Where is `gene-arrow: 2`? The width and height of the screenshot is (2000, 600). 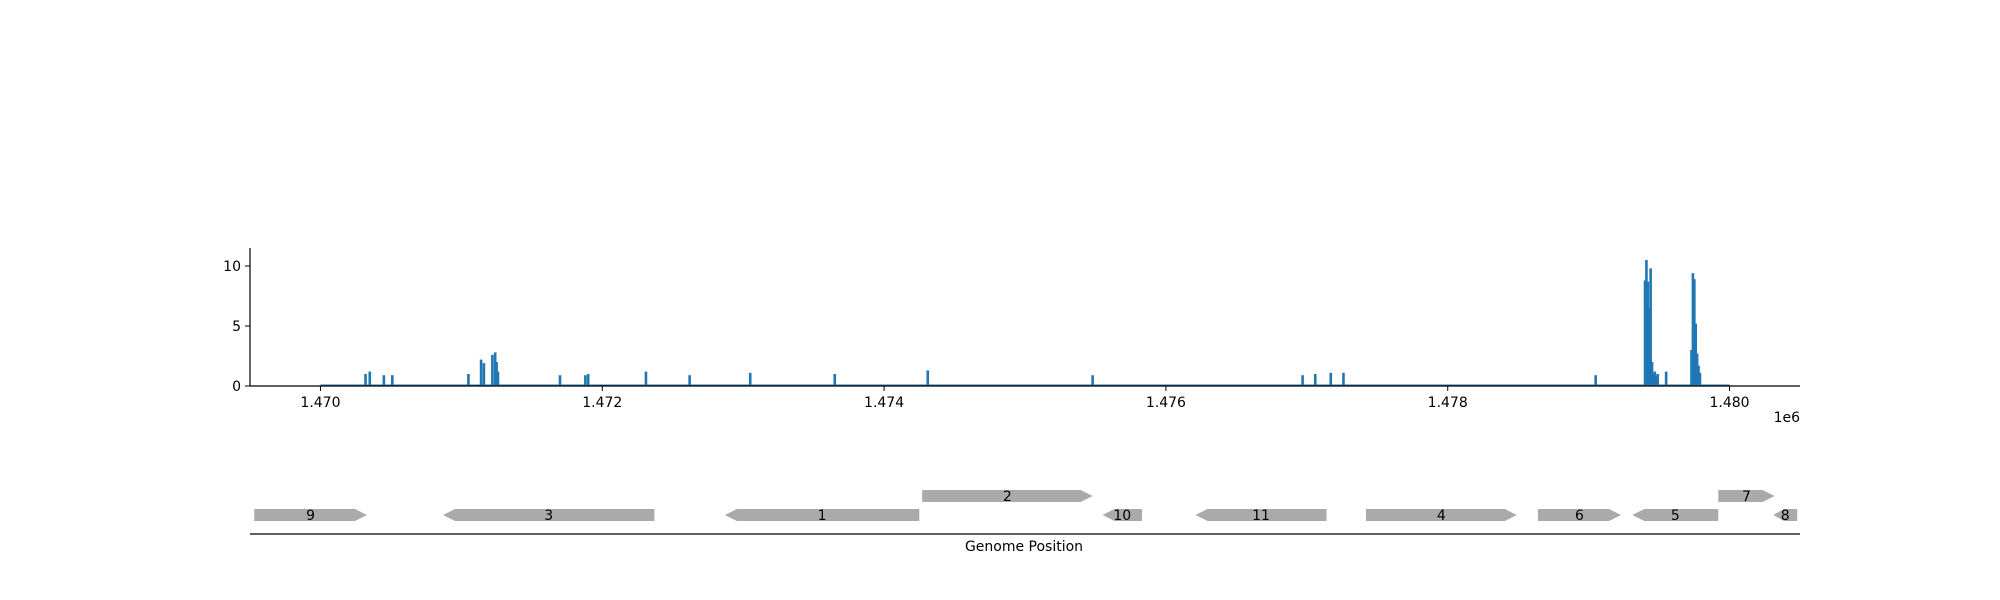 gene-arrow: 2 is located at coordinates (1007, 497).